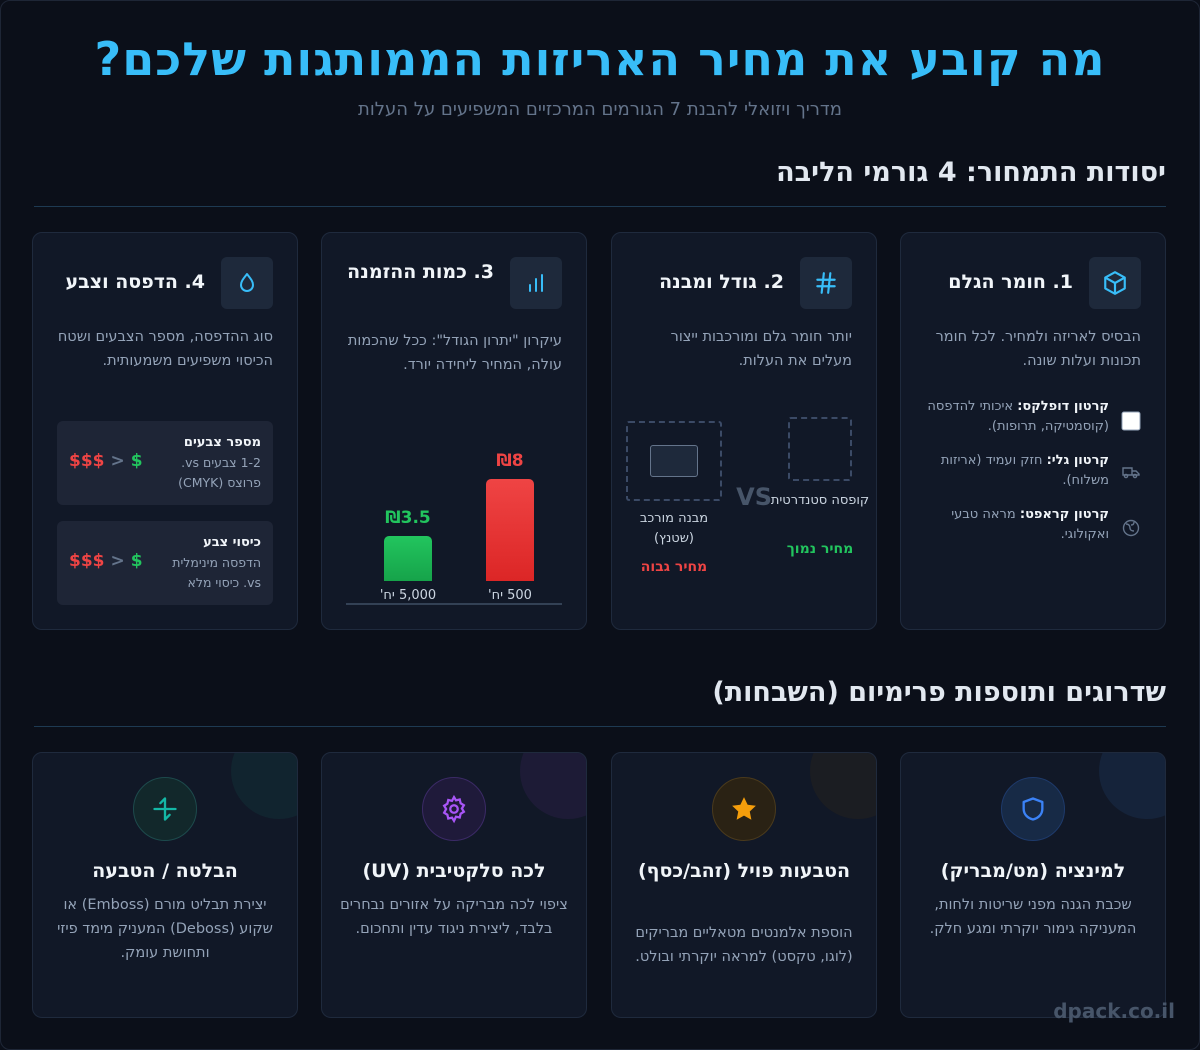 The width and height of the screenshot is (1200, 1050). Describe the element at coordinates (754, 497) in the screenshot. I see `vs-label: VS` at that location.